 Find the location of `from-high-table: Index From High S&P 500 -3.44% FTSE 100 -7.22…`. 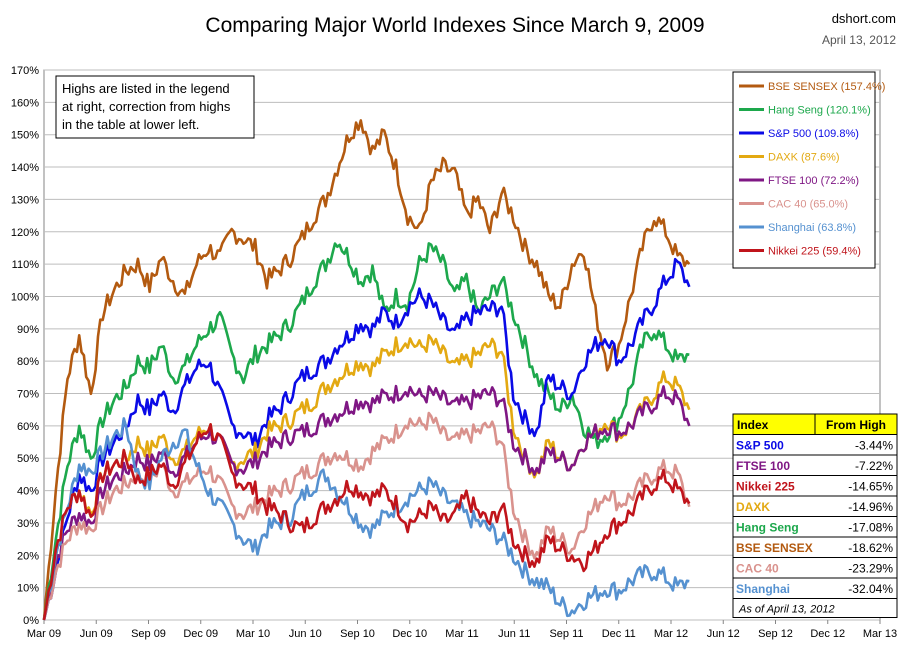

from-high-table: Index From High S&P 500 -3.44% FTSE 100 -7.22… is located at coordinates (815, 515).